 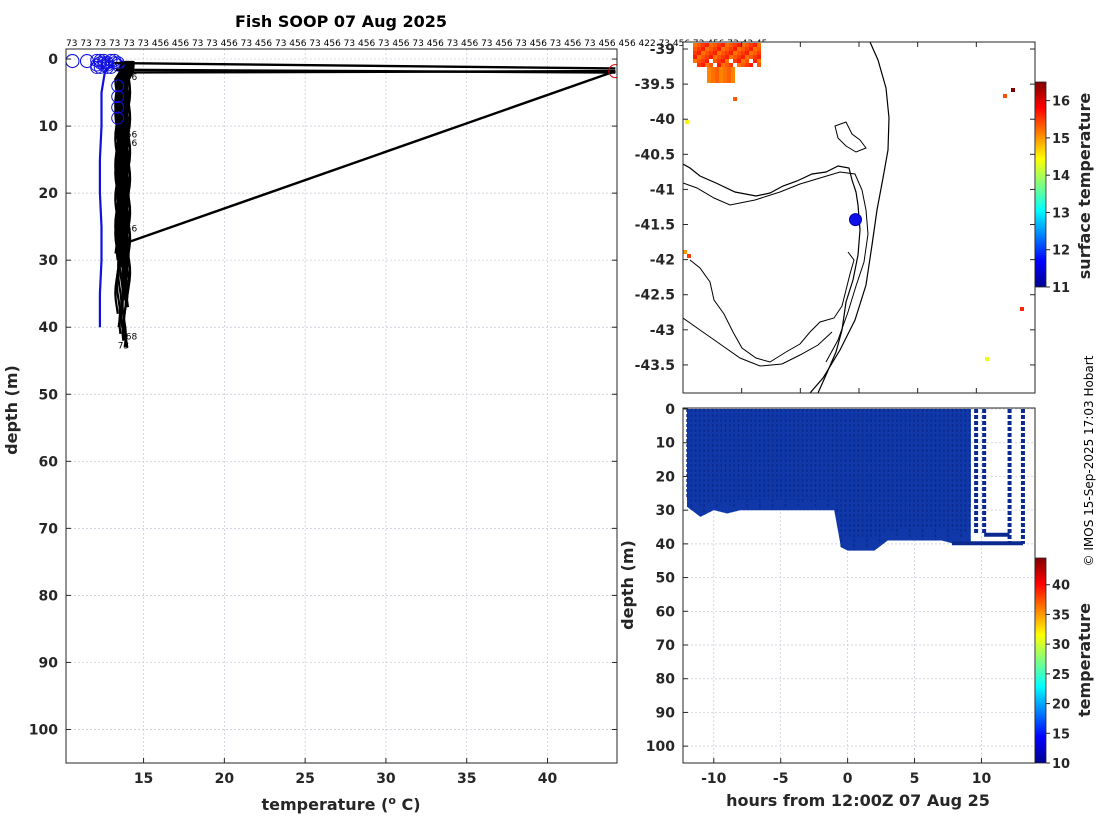 I want to click on map-content, so click(x=853, y=217).